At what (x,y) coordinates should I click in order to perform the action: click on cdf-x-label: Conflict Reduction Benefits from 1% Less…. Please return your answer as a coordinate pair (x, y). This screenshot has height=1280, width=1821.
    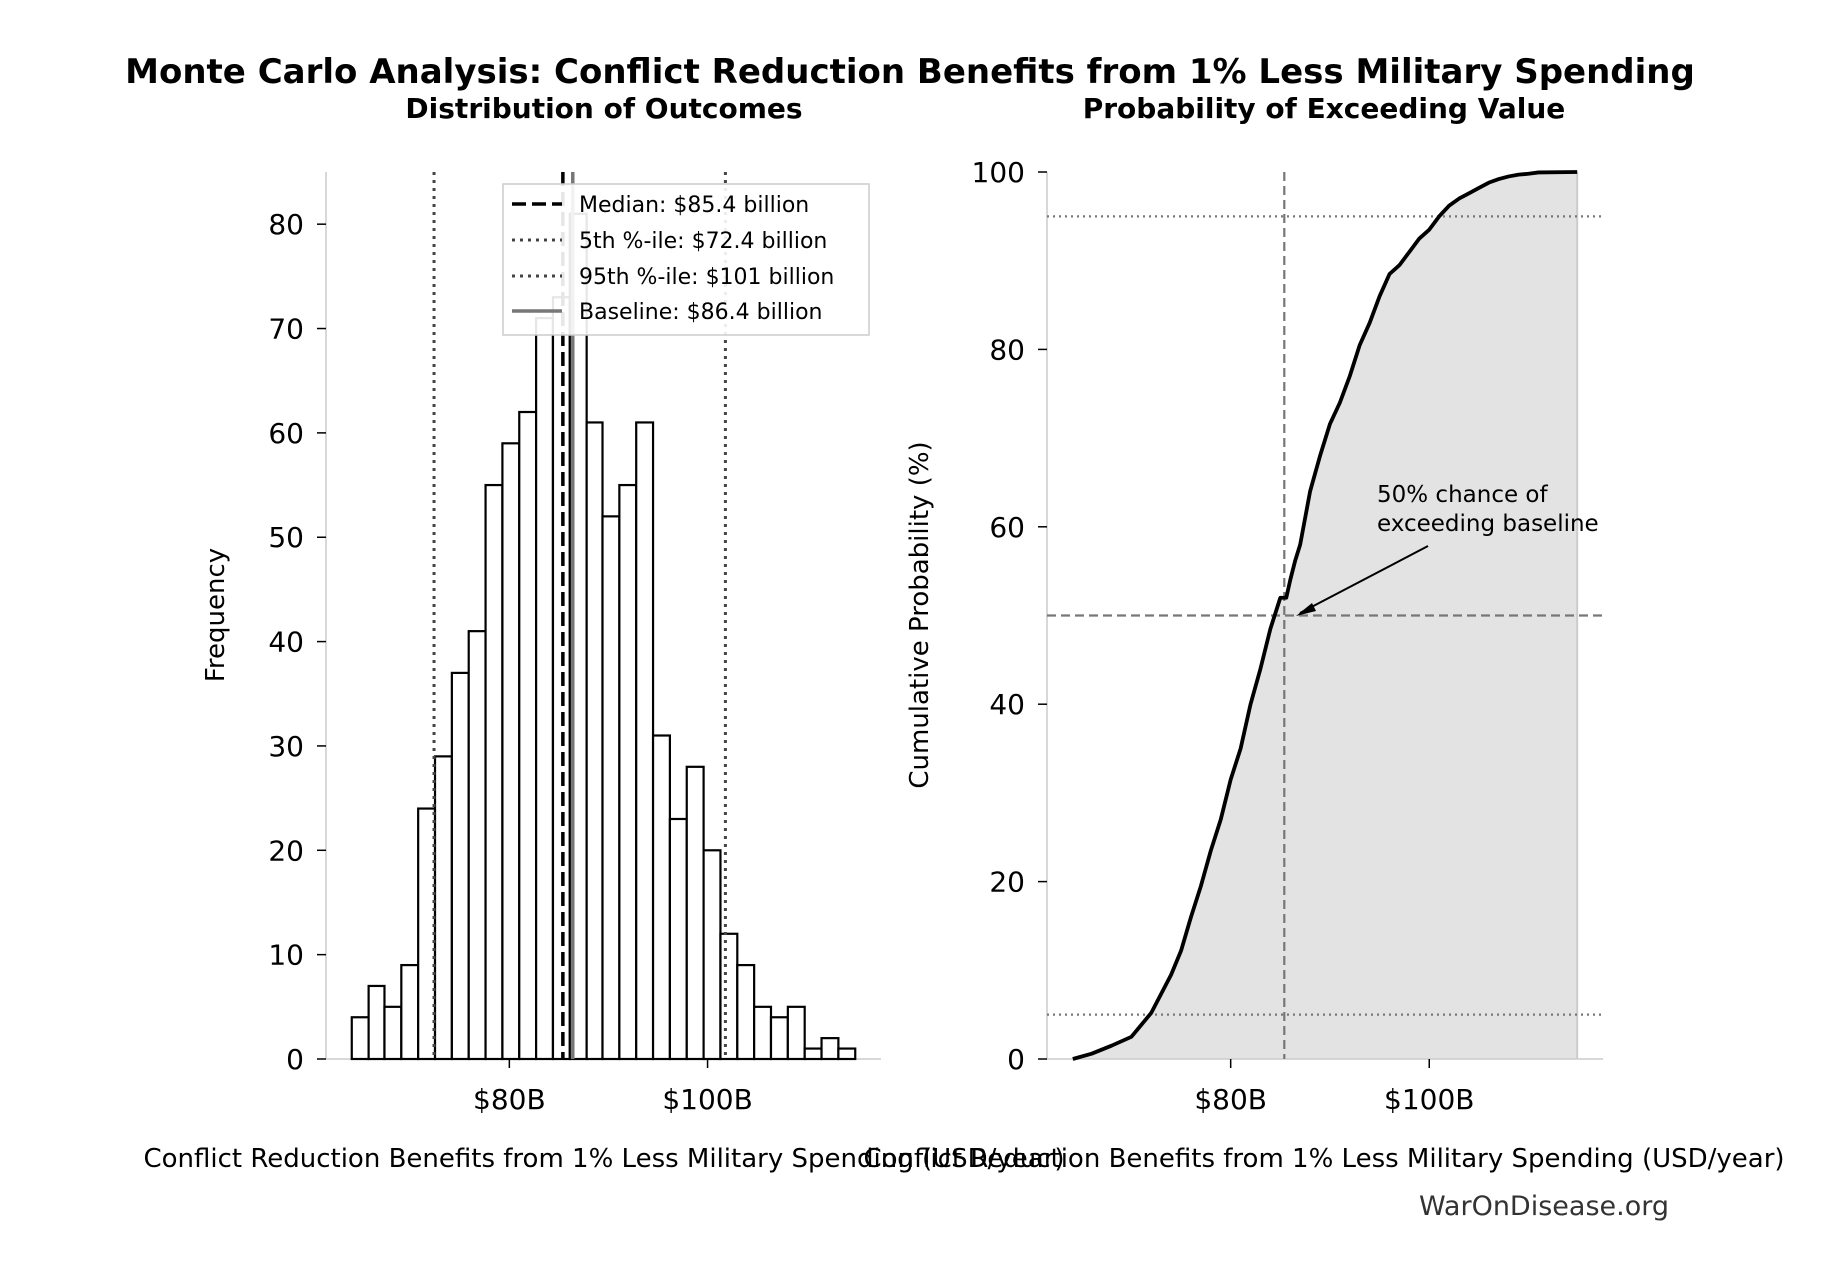
    Looking at the image, I should click on (1323, 1159).